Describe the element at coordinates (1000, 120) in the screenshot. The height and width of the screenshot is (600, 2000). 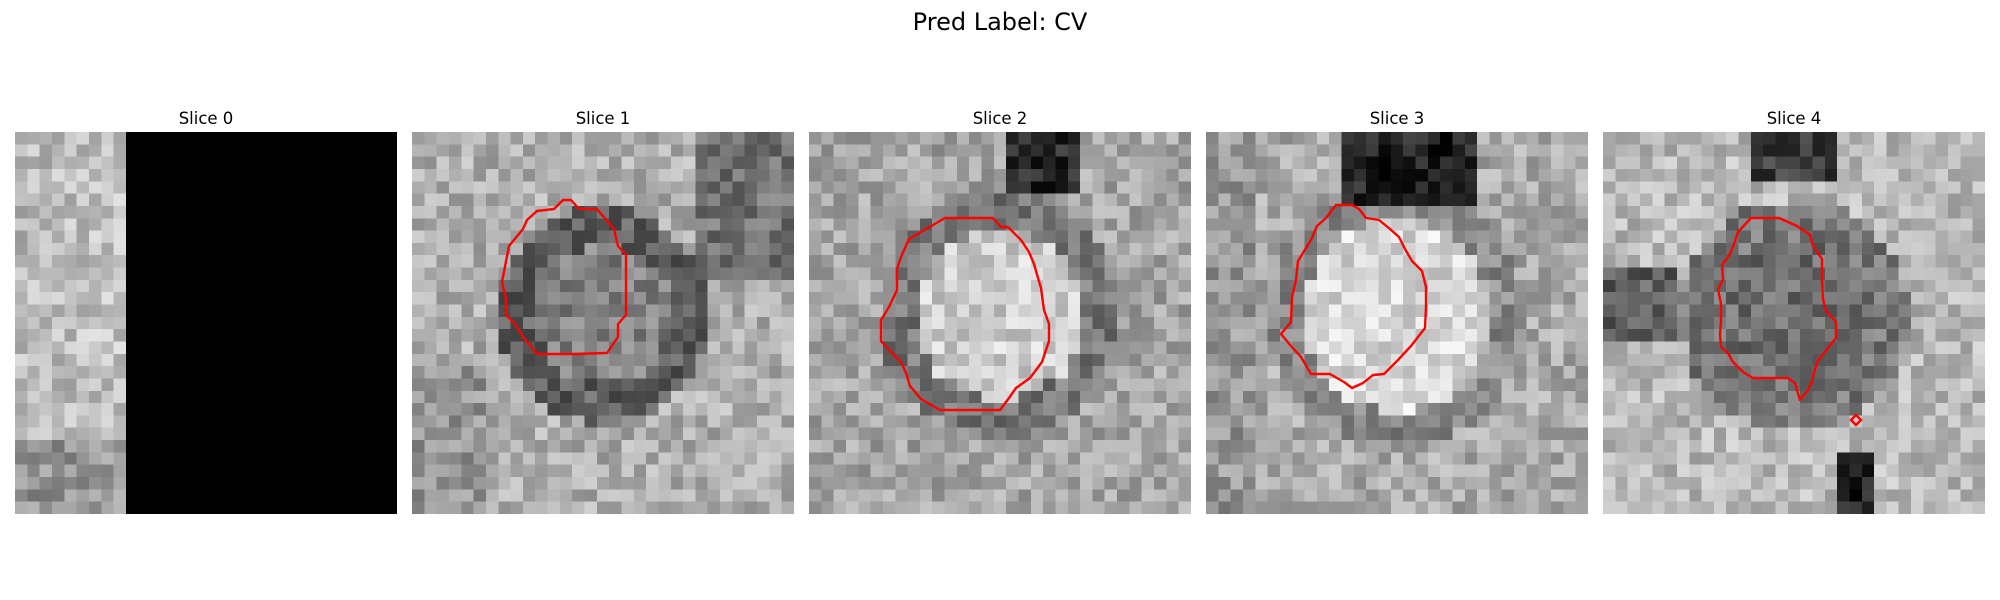
I see `slice-title: Slice 2` at that location.